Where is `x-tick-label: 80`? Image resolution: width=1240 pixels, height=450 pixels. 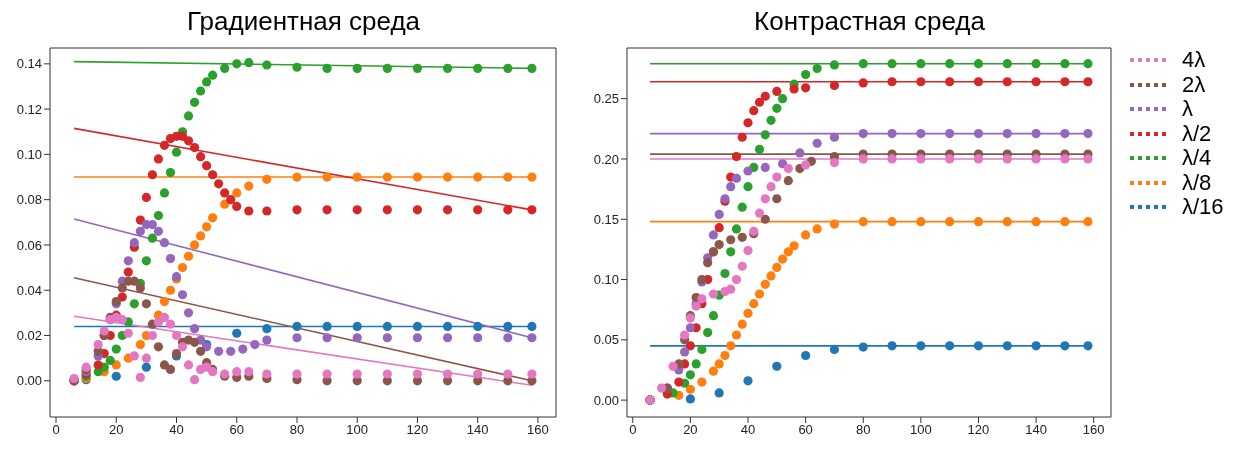
x-tick-label: 80 is located at coordinates (297, 430).